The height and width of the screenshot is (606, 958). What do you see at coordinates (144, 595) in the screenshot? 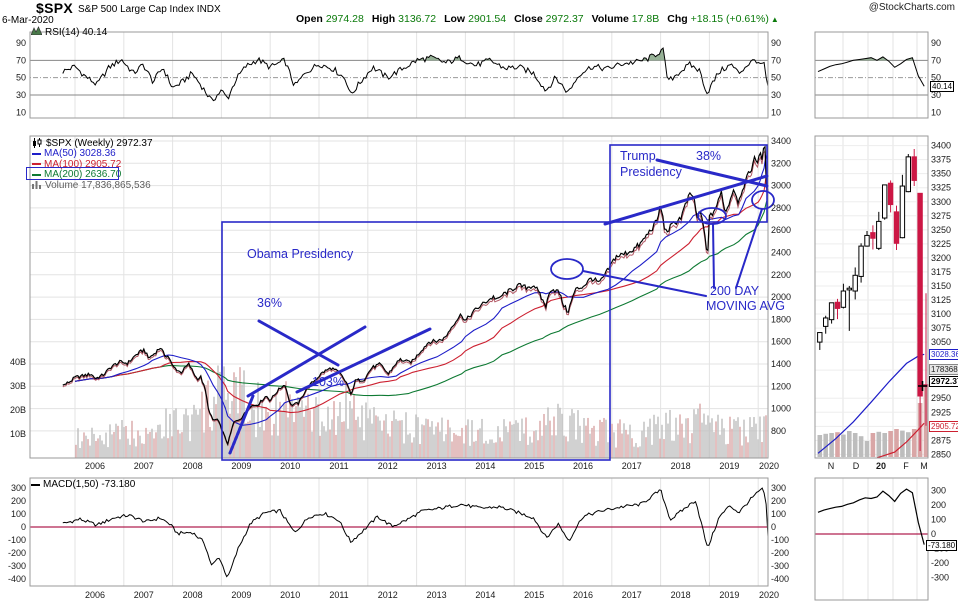
I see `svg-text: 2007` at bounding box center [144, 595].